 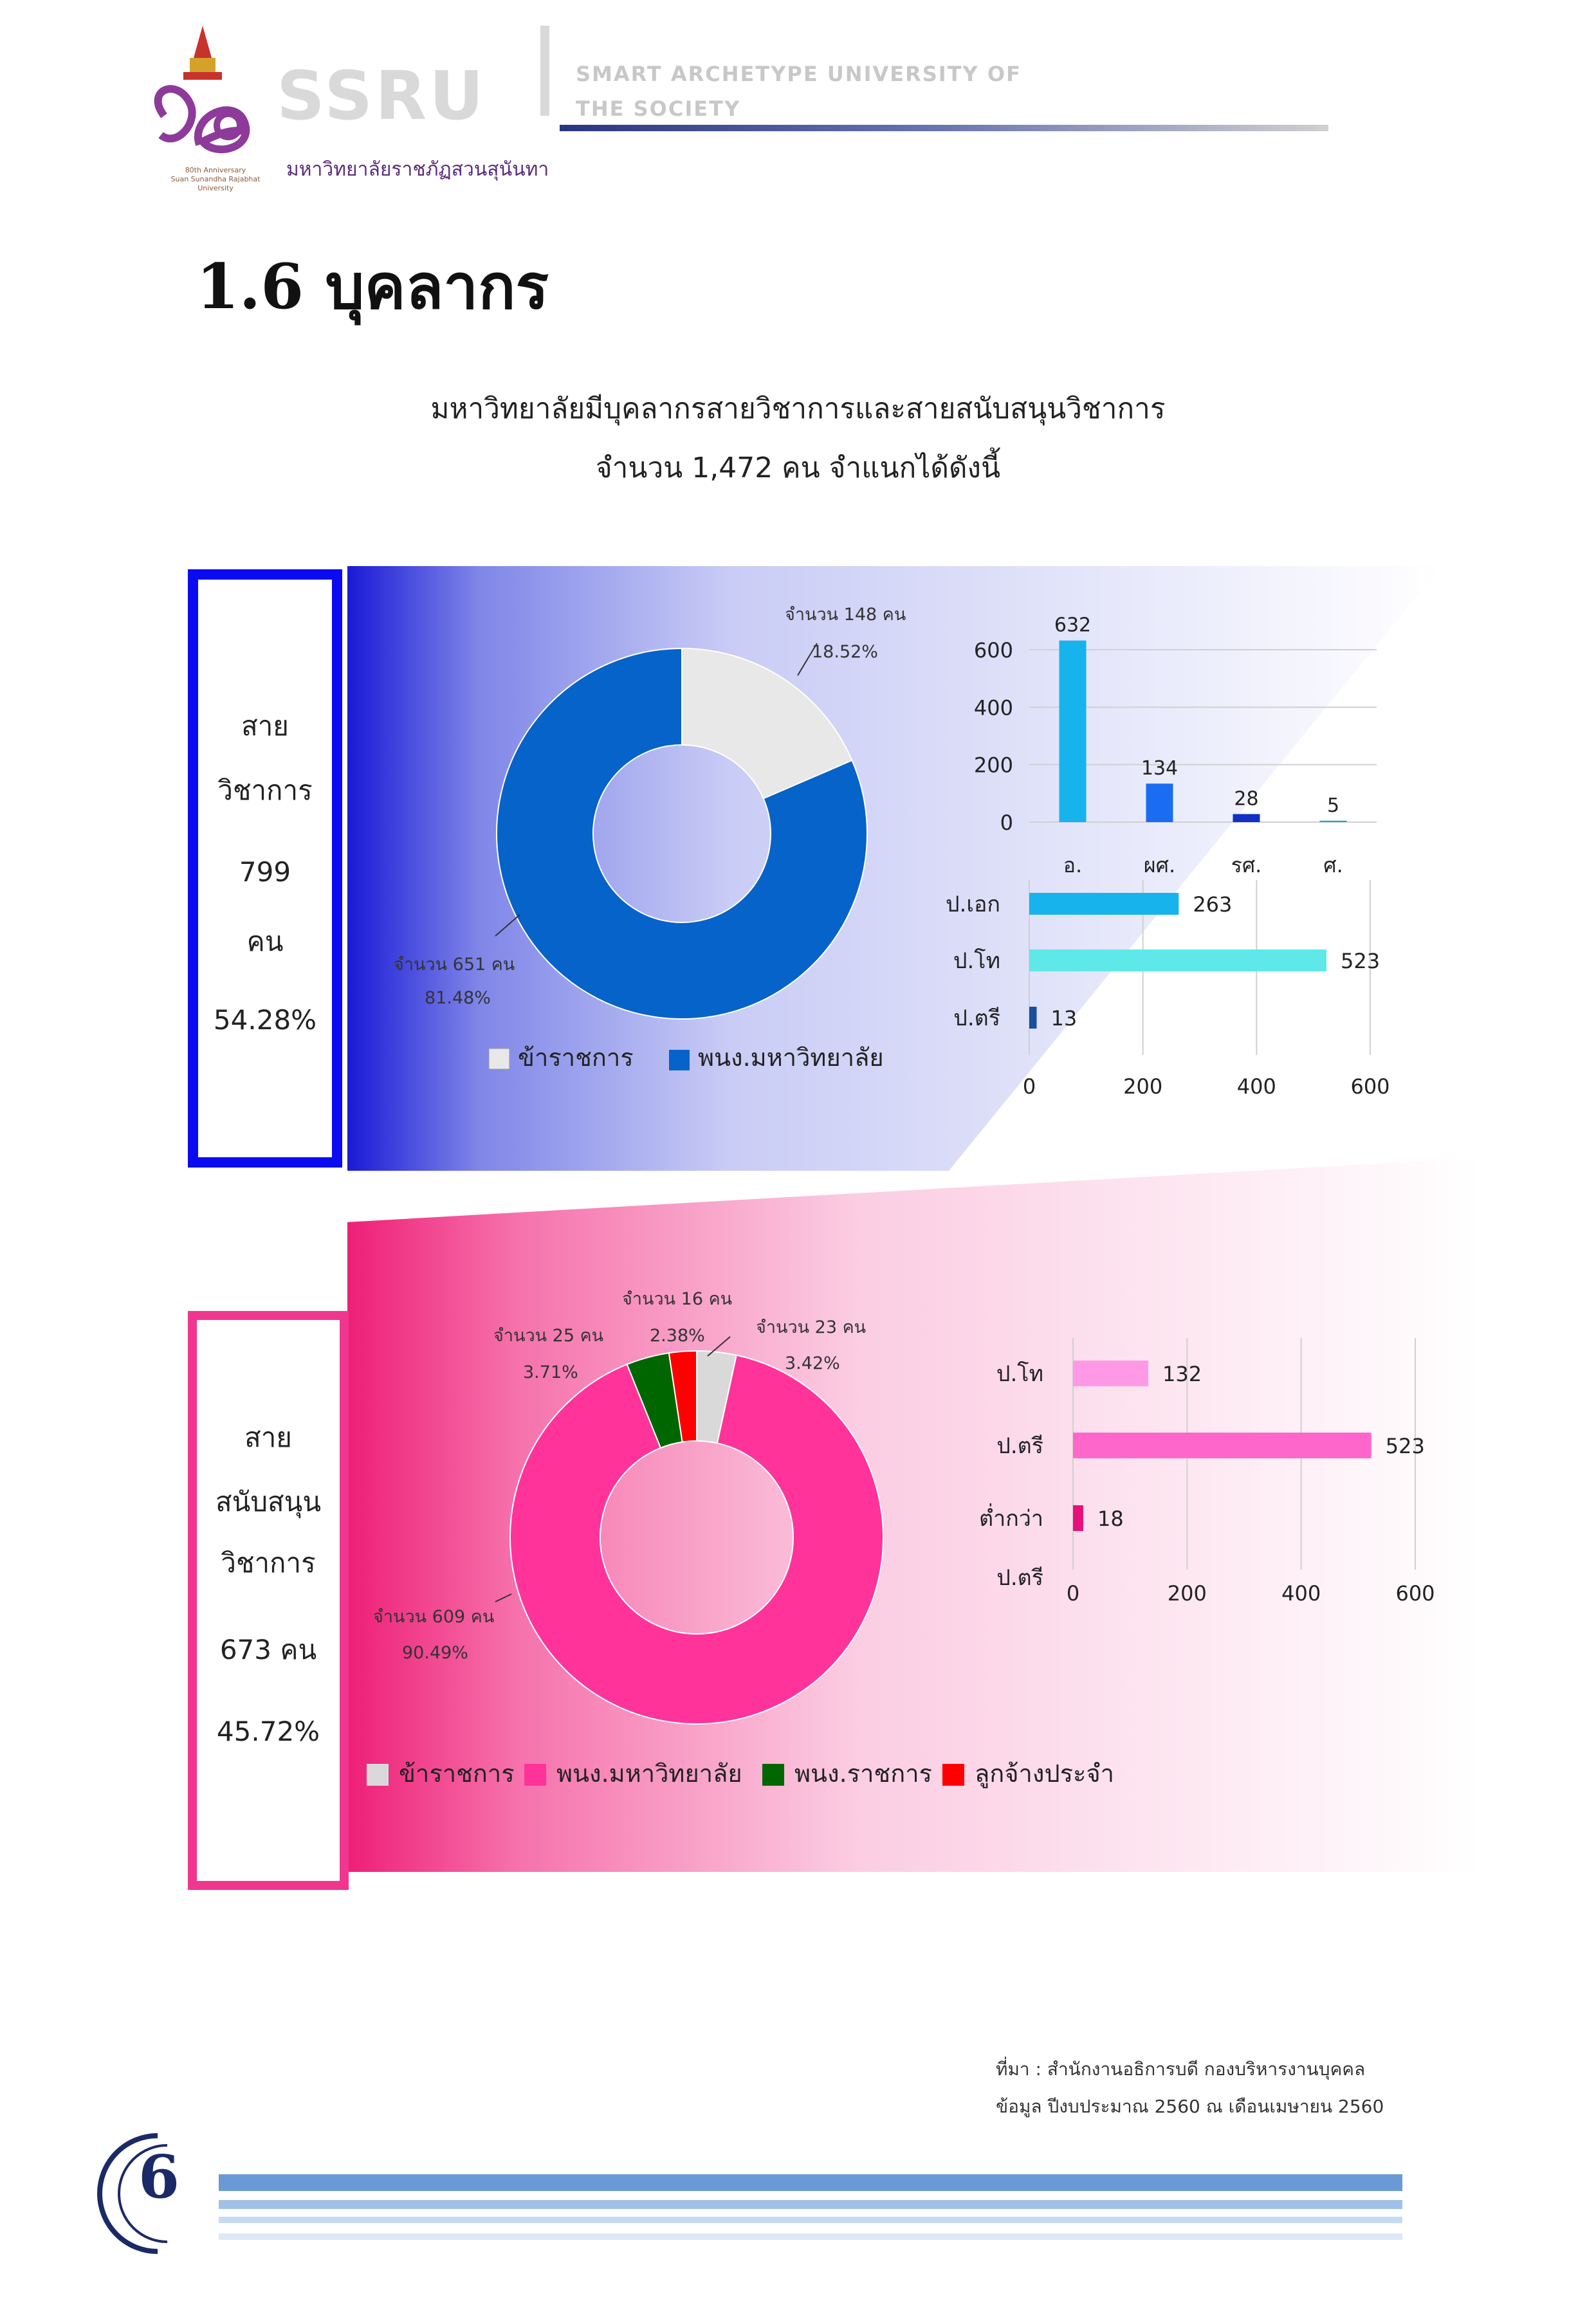 I want to click on support-legend-label-1: พนง.มหาวิทยาลัย, so click(x=649, y=1773).